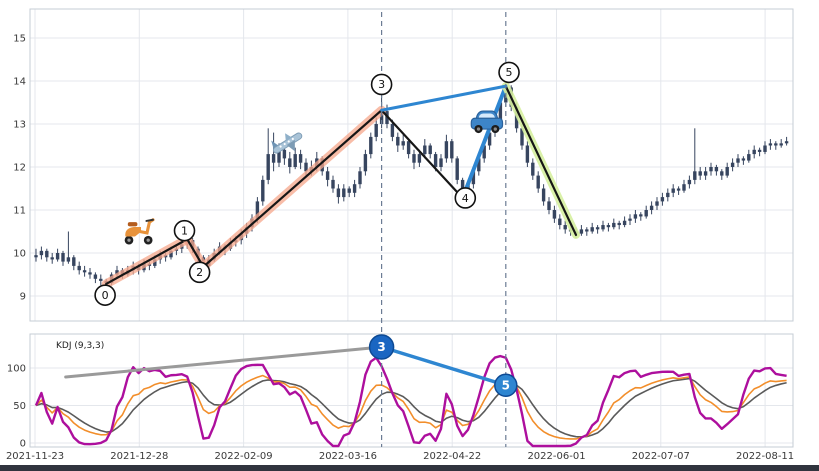  What do you see at coordinates (409, 468) in the screenshot?
I see `window-edge-strip` at bounding box center [409, 468].